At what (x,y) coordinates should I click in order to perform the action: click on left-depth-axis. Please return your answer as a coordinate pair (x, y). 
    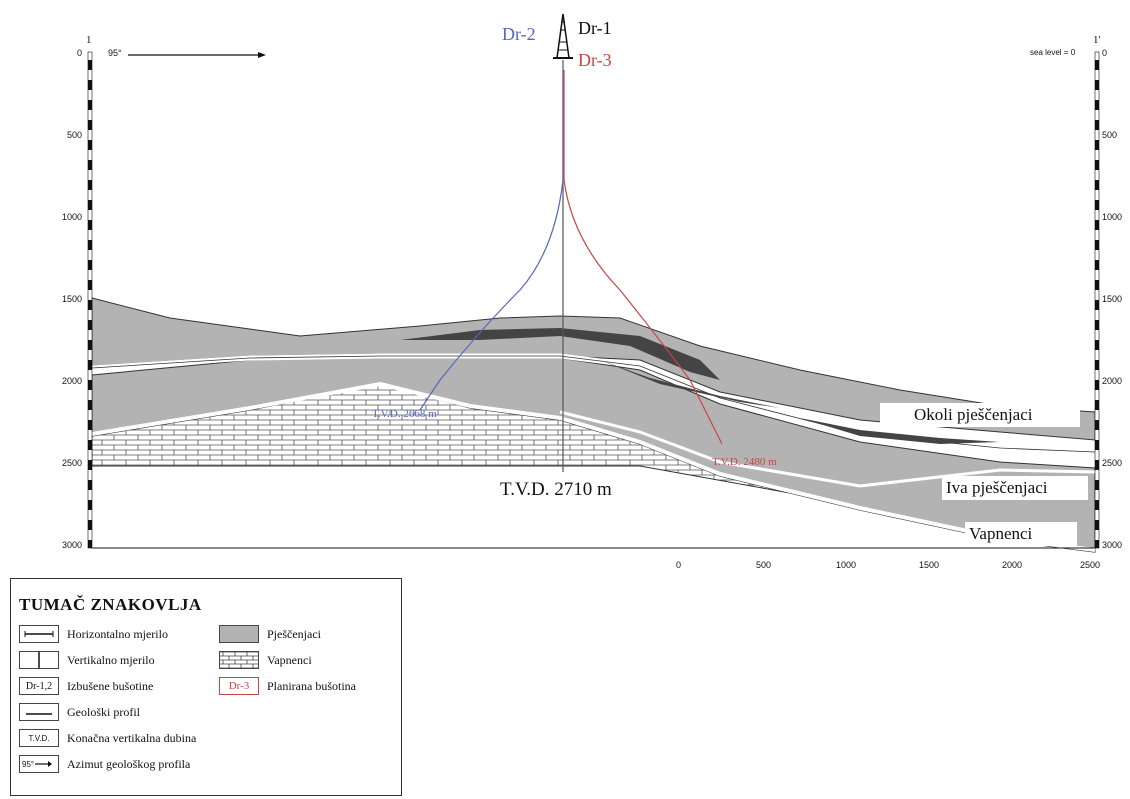
    Looking at the image, I should click on (90, 300).